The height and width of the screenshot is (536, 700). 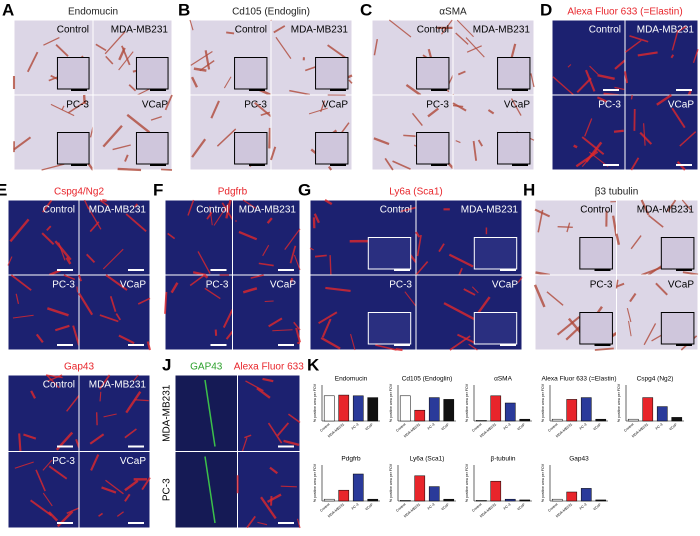 What do you see at coordinates (79, 367) in the screenshot?
I see `panel-title: Gap43` at bounding box center [79, 367].